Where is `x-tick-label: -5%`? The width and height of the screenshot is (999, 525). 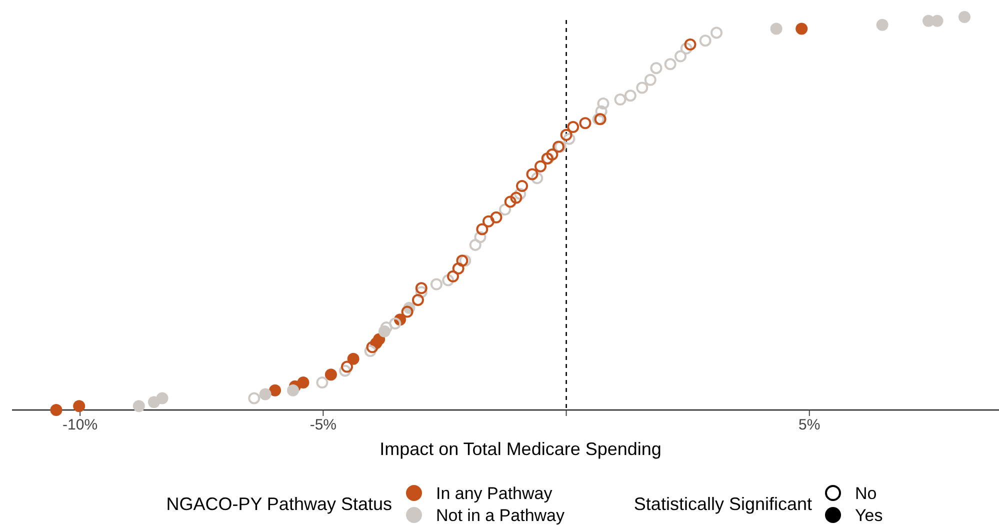 x-tick-label: -5% is located at coordinates (323, 425).